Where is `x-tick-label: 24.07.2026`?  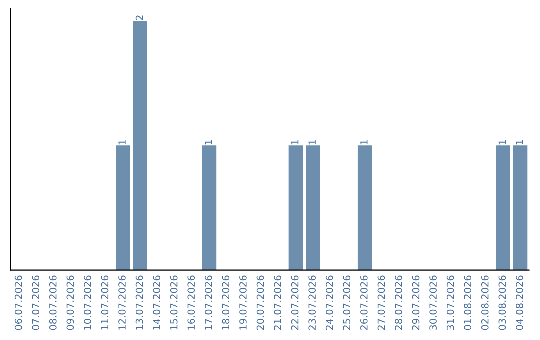 x-tick-label: 24.07.2026 is located at coordinates (330, 303).